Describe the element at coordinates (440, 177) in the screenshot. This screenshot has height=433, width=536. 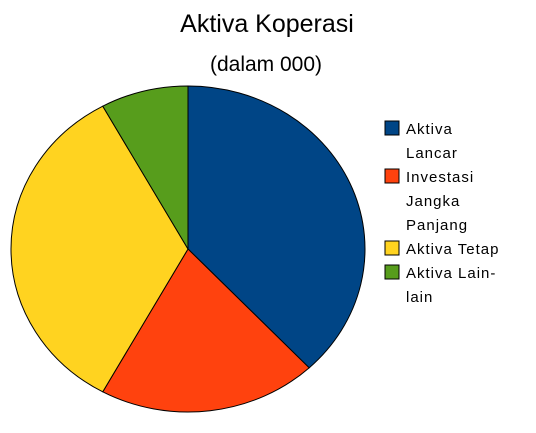
I see `legend-label-line: Investasi` at that location.